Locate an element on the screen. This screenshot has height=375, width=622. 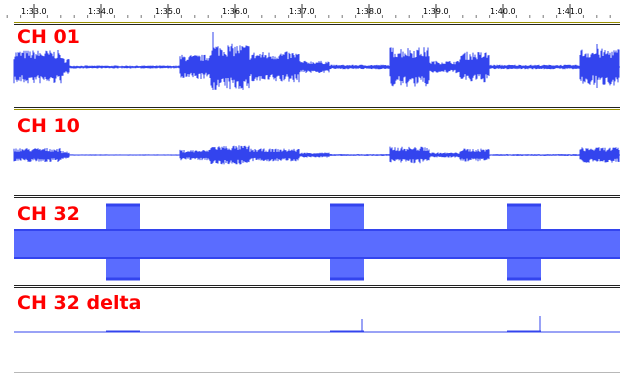
track-label-ch-32-delta: CH 32 delta is located at coordinates (79, 303).